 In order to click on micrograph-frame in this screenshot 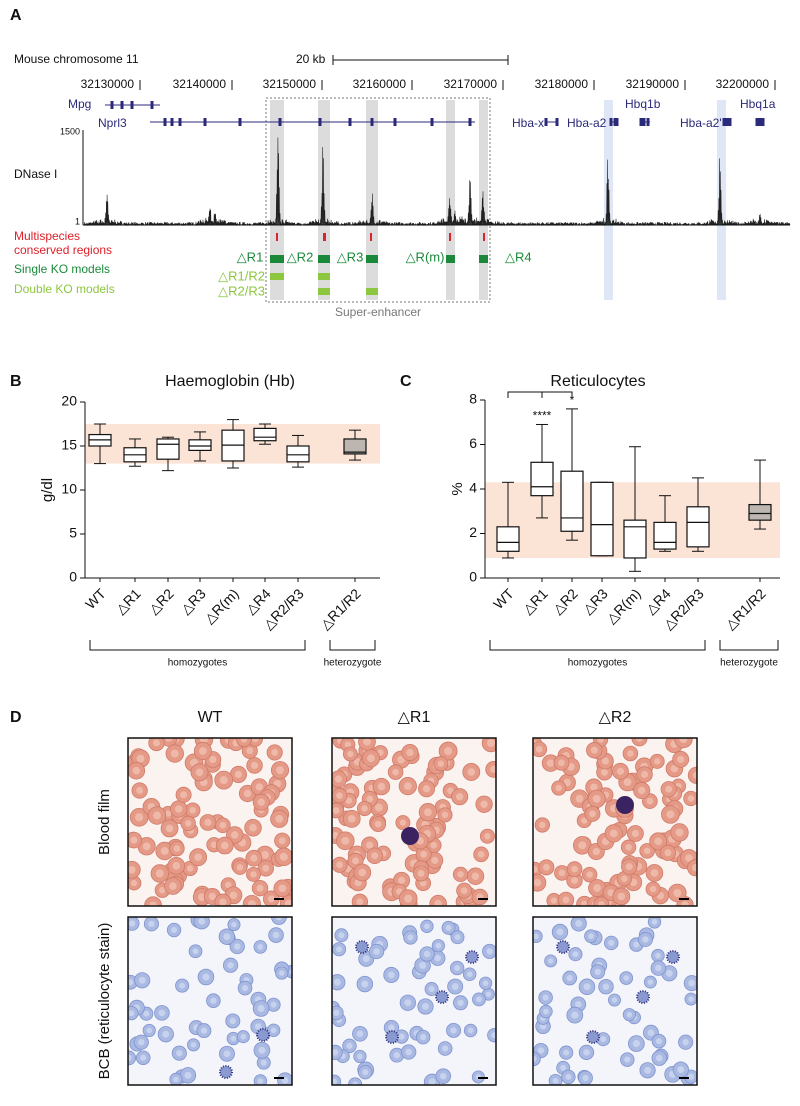, I will do `click(210, 822)`.